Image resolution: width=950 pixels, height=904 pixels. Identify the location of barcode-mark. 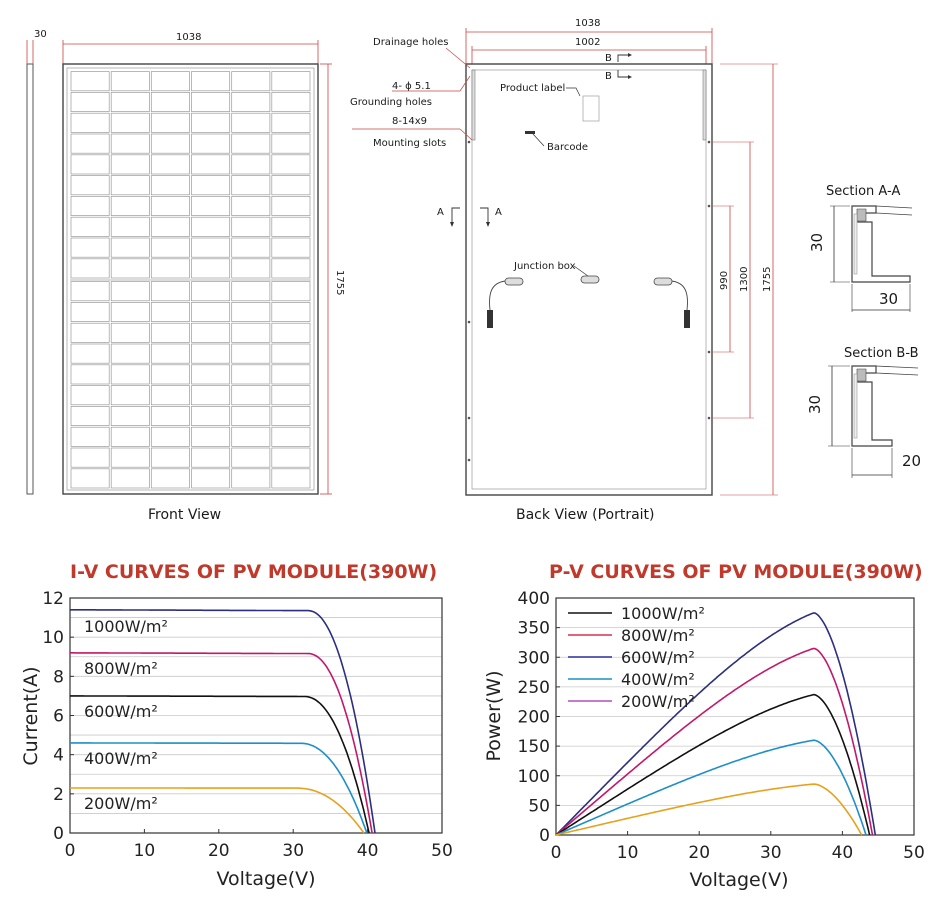
(530, 132).